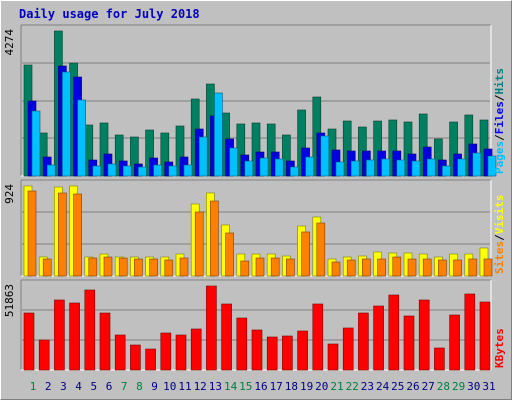  Describe the element at coordinates (428, 386) in the screenshot. I see `x-tick-label: 27` at that location.